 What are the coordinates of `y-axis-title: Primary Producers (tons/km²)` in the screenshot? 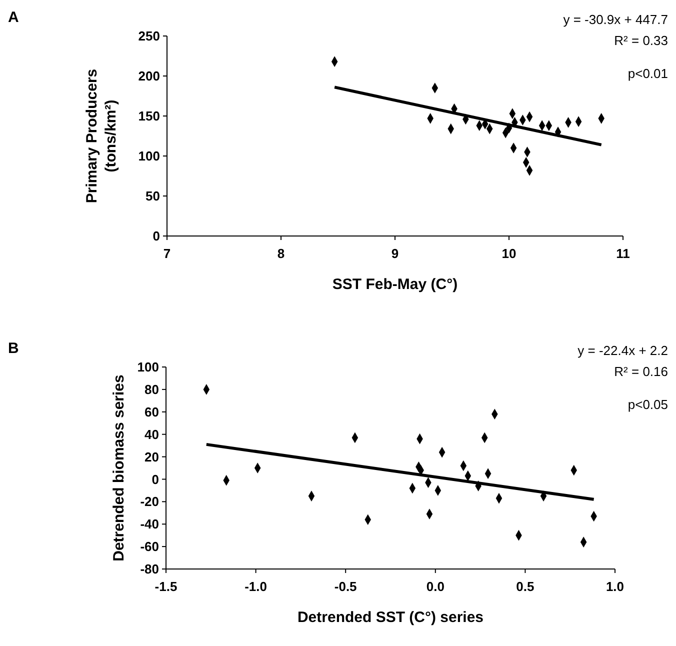 It's located at (102, 136).